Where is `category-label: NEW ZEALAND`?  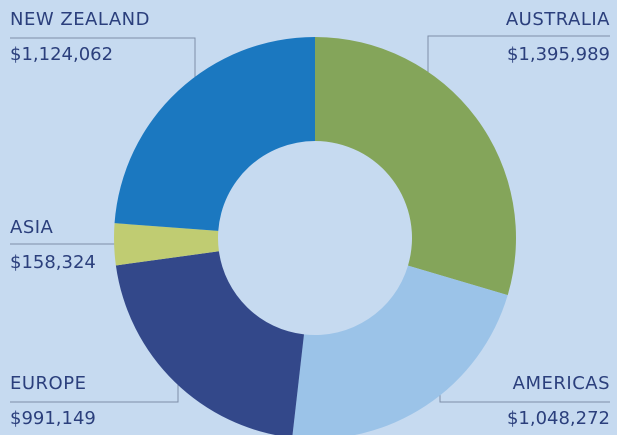 category-label: NEW ZEALAND is located at coordinates (80, 19).